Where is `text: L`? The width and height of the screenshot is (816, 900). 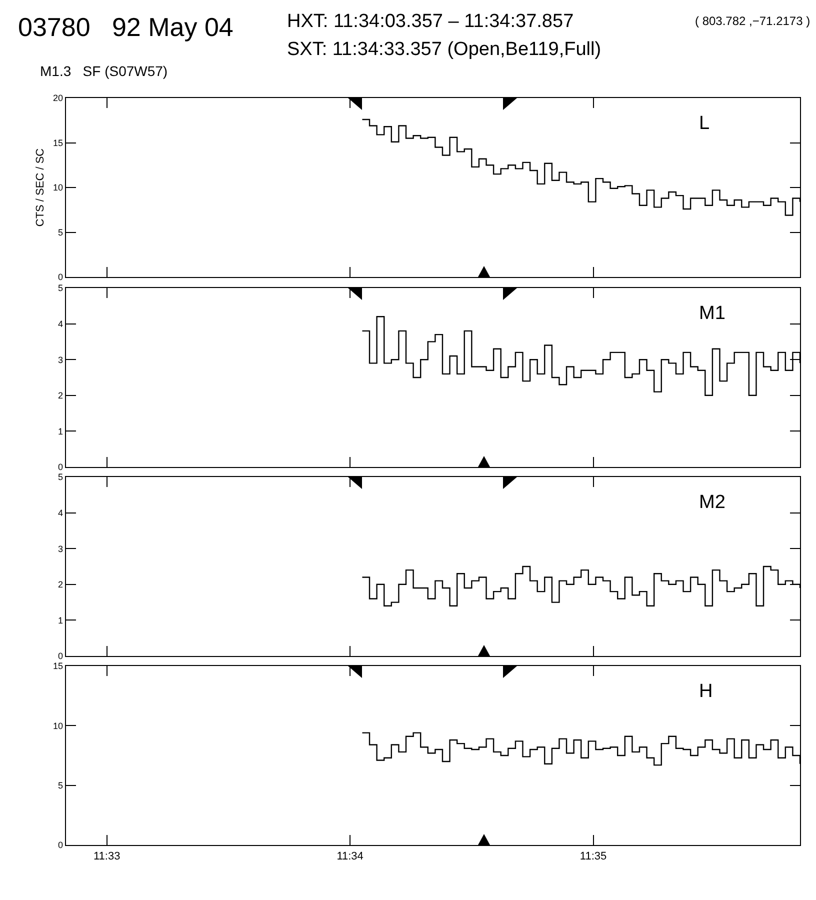 text: L is located at coordinates (704, 123).